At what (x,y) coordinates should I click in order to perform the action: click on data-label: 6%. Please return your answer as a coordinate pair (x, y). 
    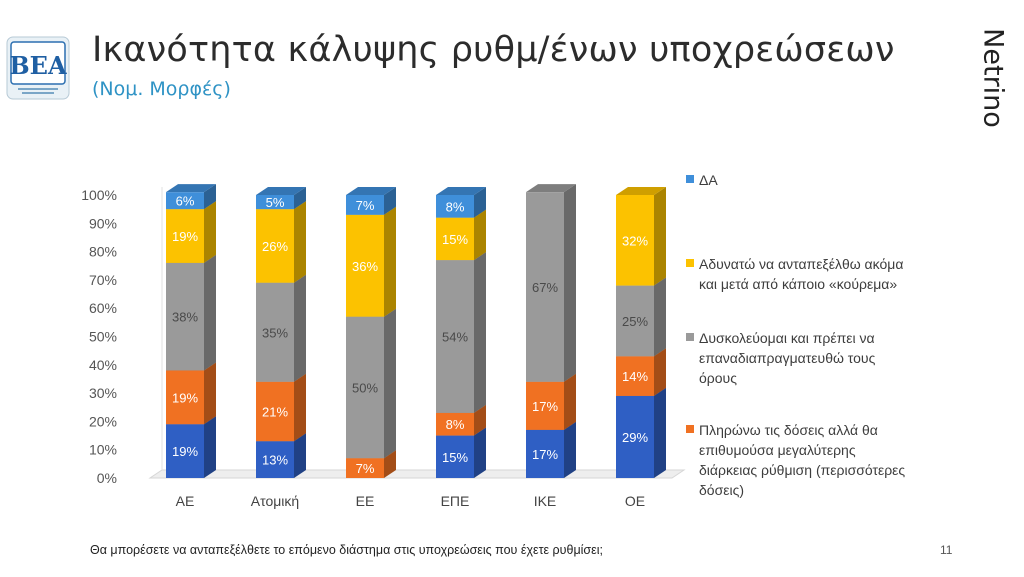
    Looking at the image, I should click on (185, 201).